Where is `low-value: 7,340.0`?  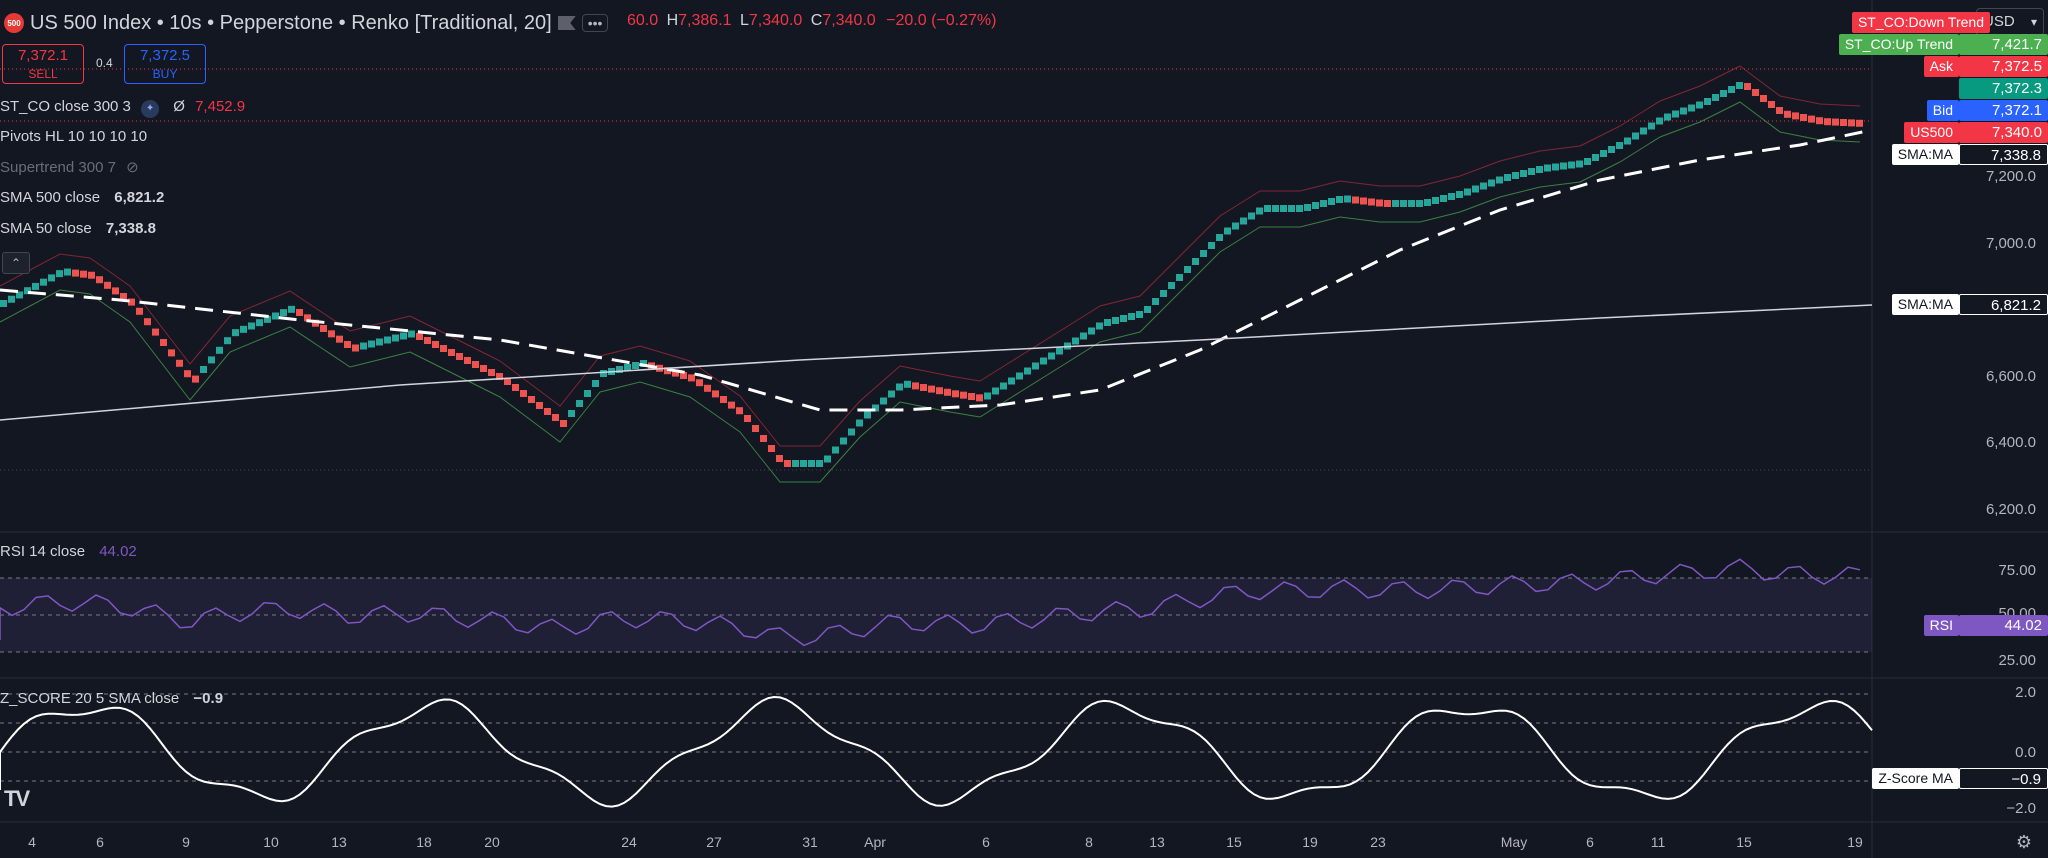
low-value: 7,340.0 is located at coordinates (775, 20).